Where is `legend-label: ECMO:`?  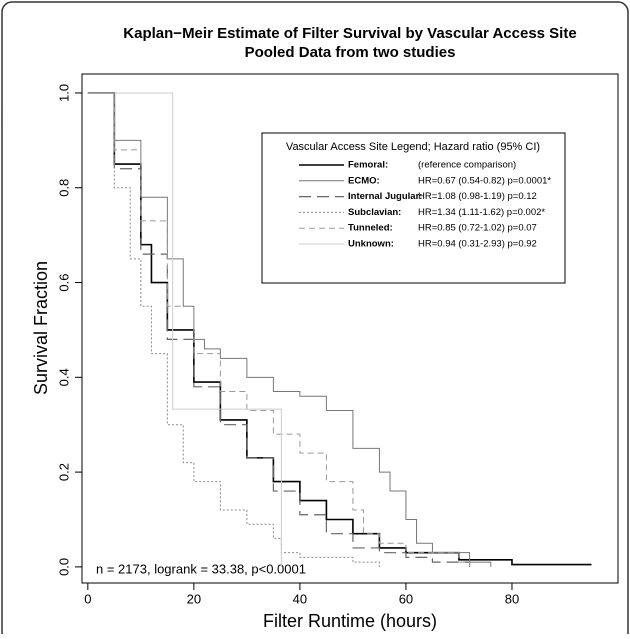
legend-label: ECMO: is located at coordinates (364, 180).